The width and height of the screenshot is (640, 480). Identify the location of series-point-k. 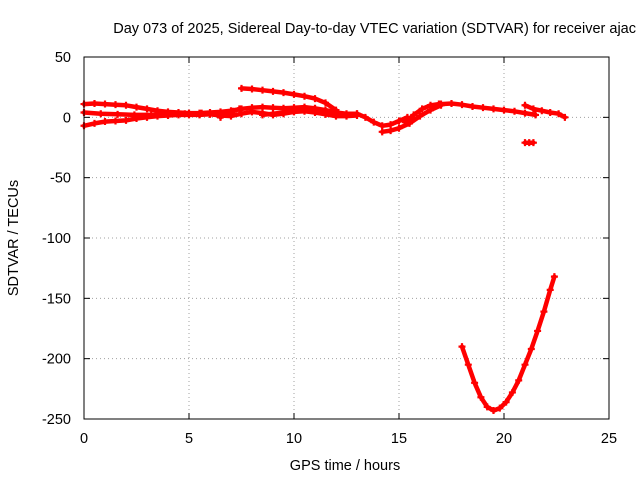
(529, 143).